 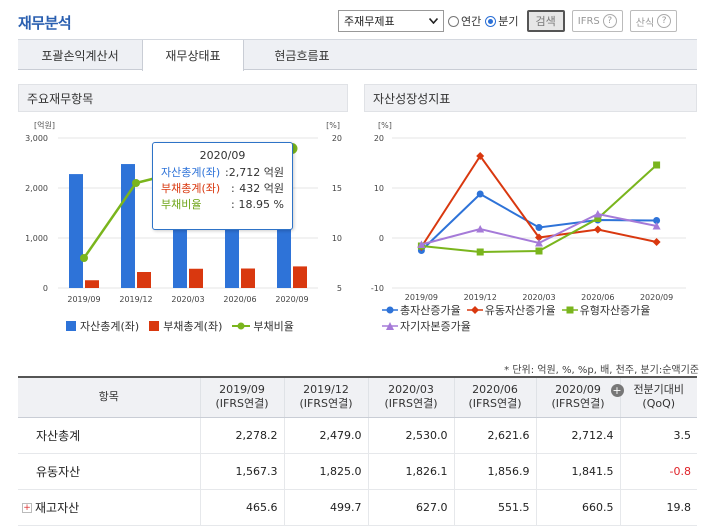 I want to click on legend-ratio: 부채비율, so click(x=263, y=326).